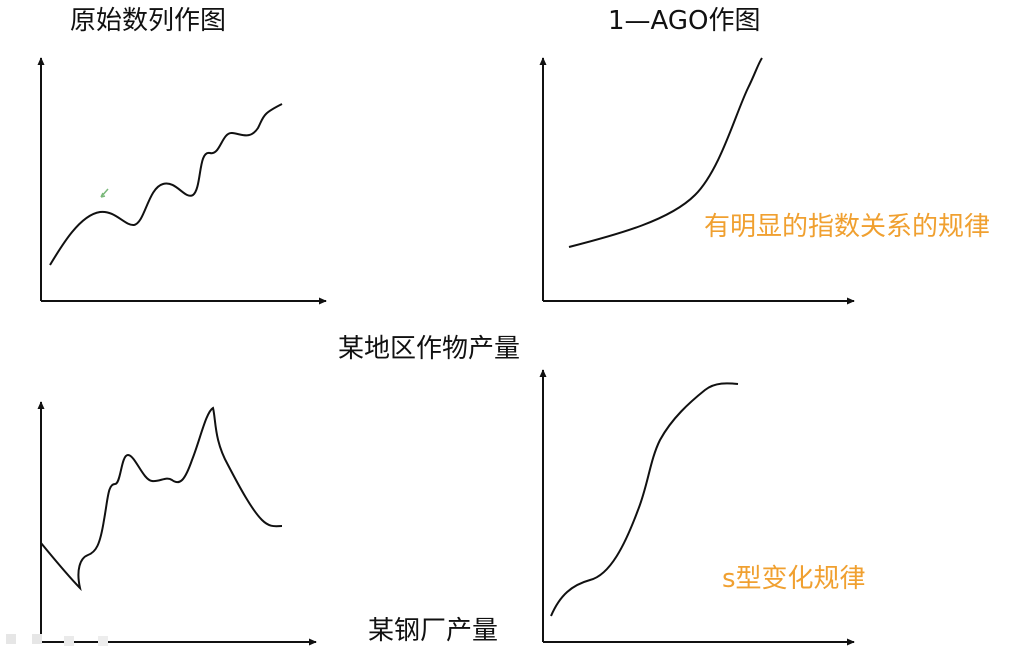 This screenshot has width=1030, height=646. I want to click on title-1-ago: 1—AGO作图, so click(684, 21).